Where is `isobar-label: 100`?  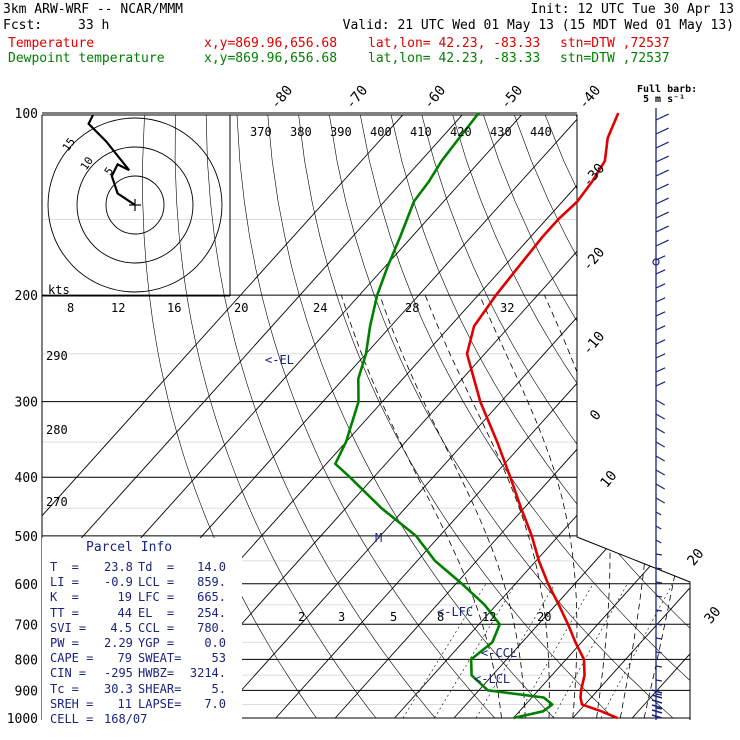
isobar-label: 100 is located at coordinates (26, 114).